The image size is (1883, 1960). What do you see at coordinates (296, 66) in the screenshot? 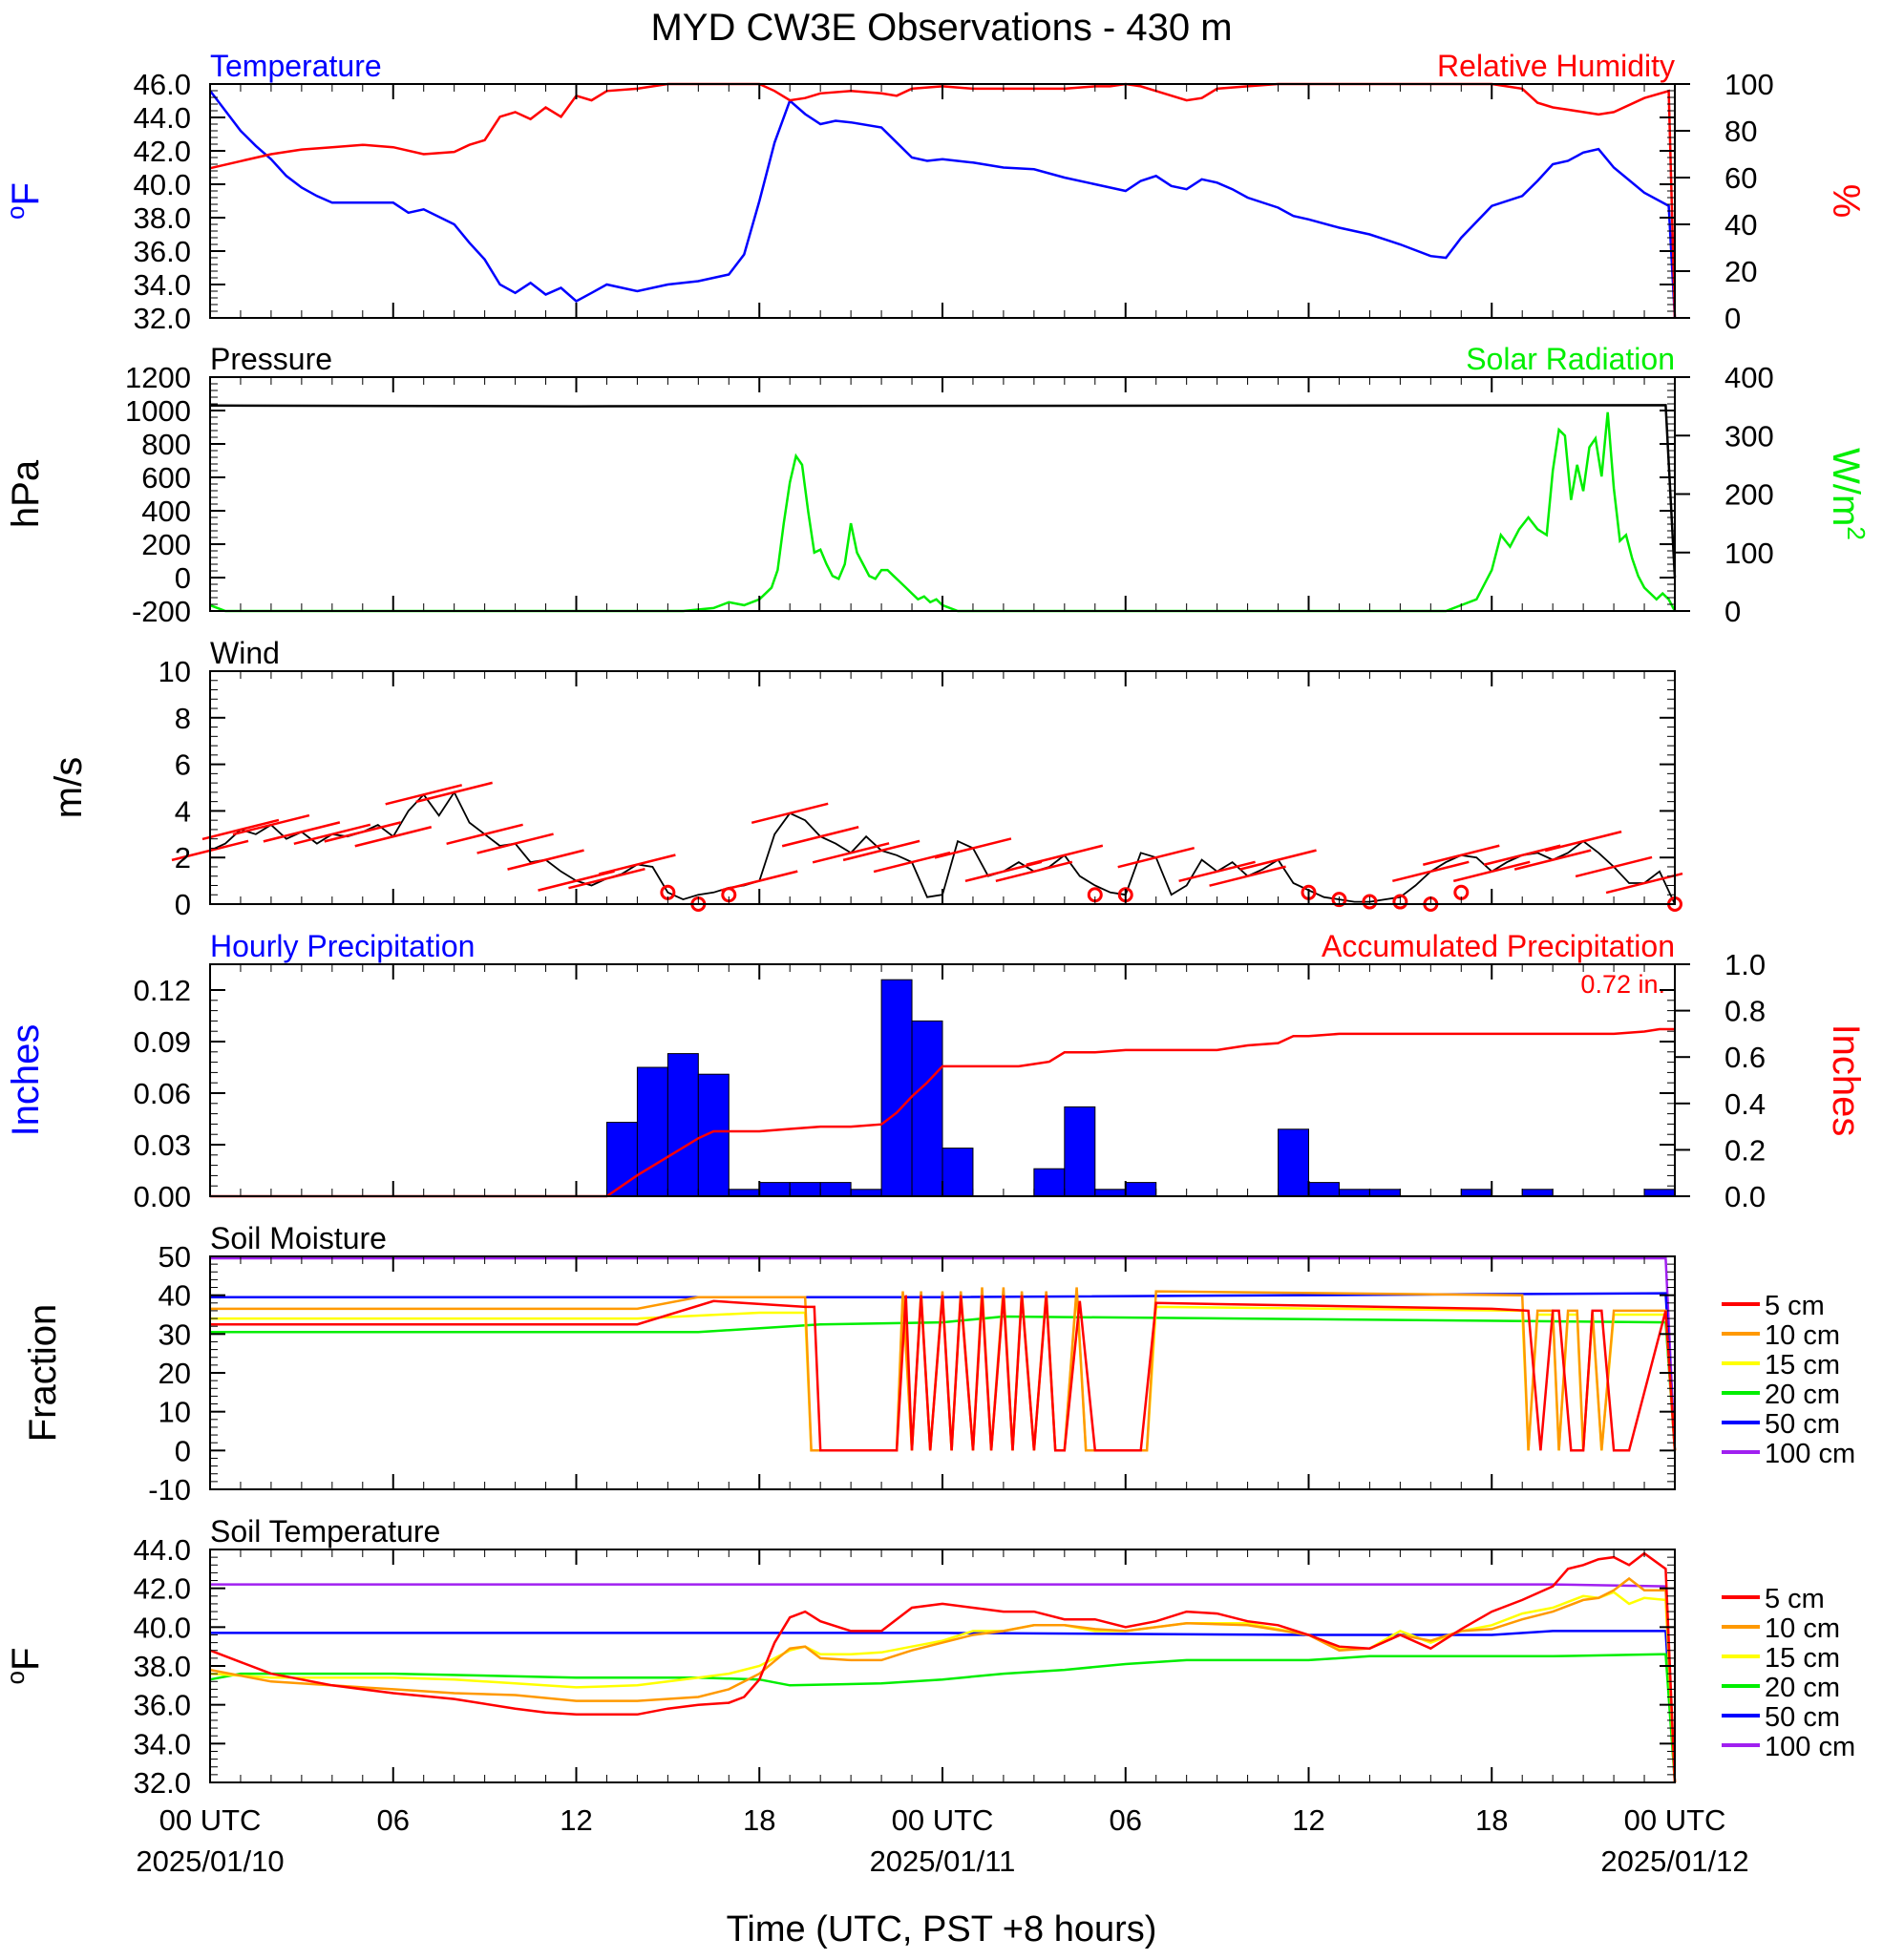
I see `panel-title-left: Temperature` at bounding box center [296, 66].